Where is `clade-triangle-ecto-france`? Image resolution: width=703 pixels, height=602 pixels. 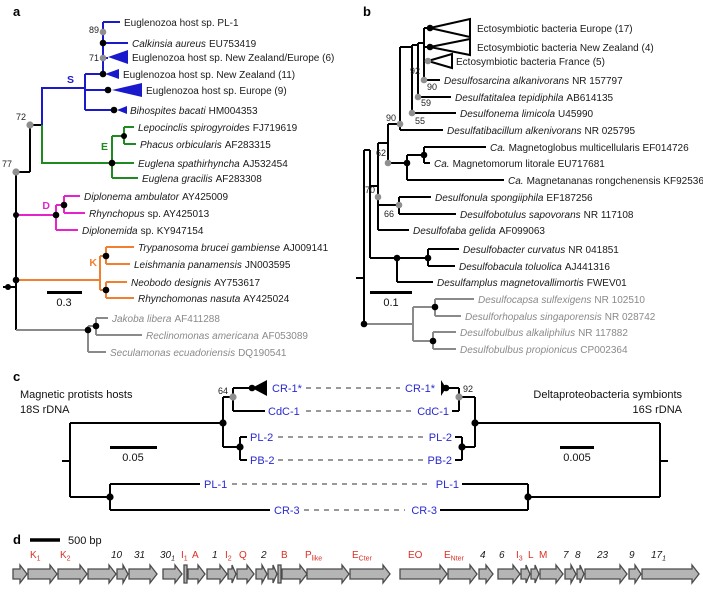 clade-triangle-ecto-france is located at coordinates (438, 61).